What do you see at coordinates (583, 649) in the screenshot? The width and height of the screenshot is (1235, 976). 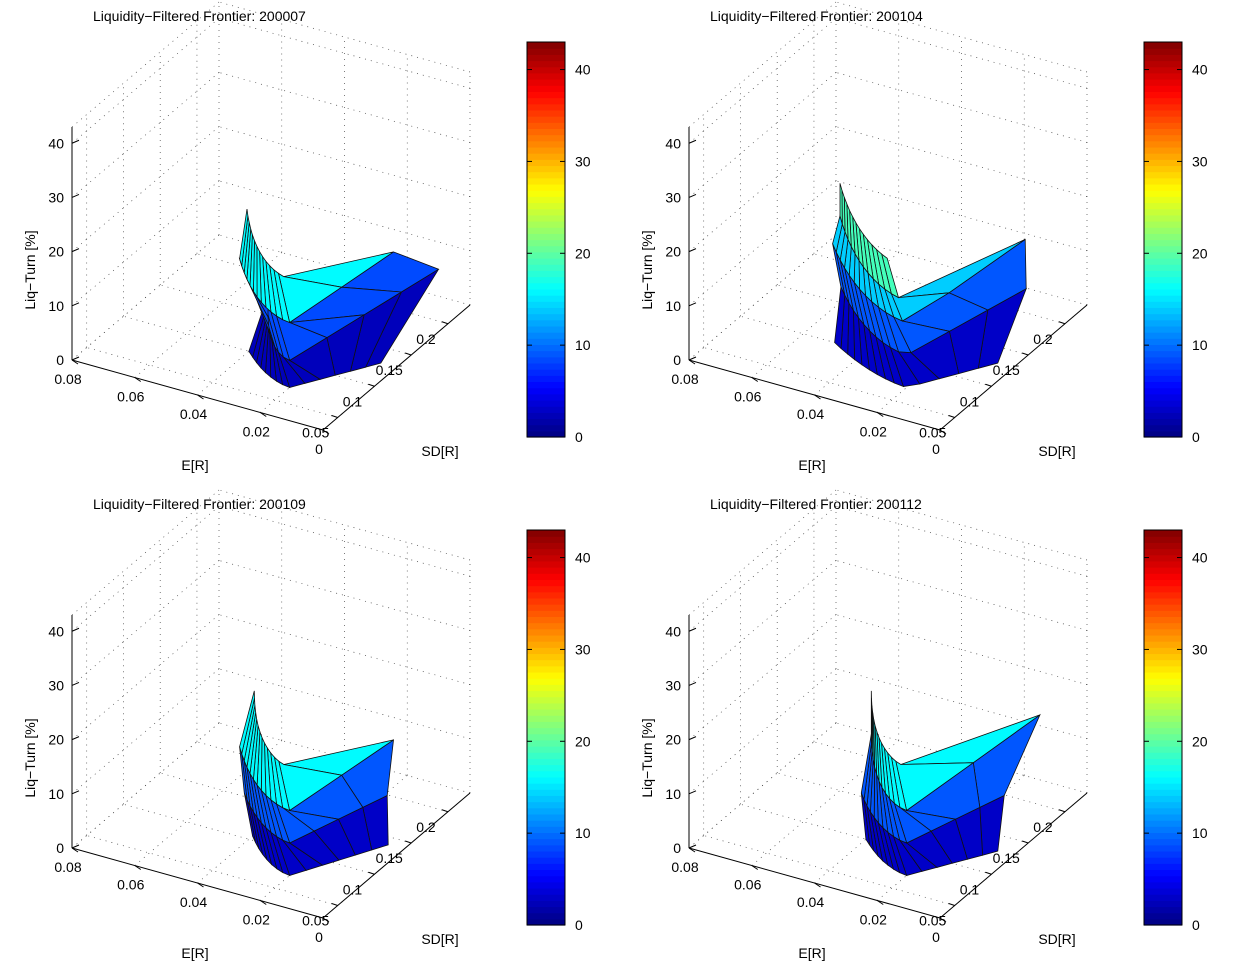 I see `colorbar-tick-label: 30` at bounding box center [583, 649].